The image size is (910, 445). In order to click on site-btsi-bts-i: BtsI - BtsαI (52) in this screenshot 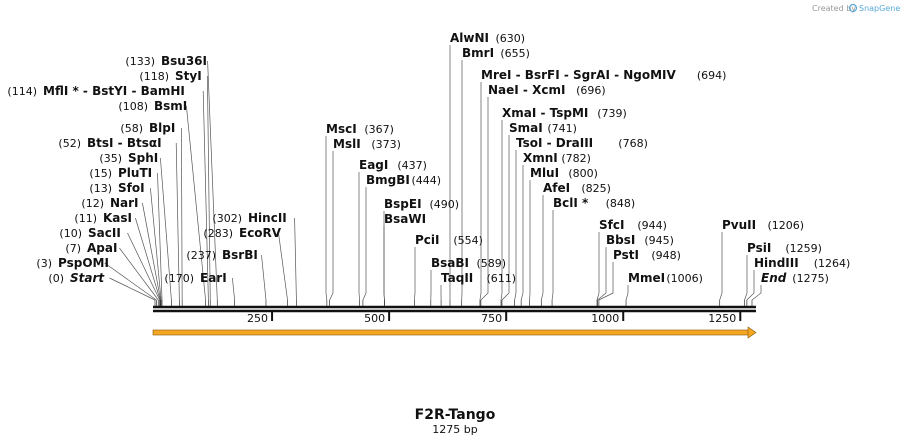, I will do `click(109, 143)`.